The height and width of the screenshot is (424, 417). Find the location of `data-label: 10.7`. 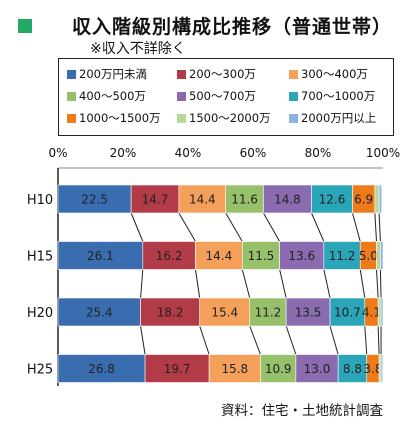

data-label: 10.7 is located at coordinates (347, 313).